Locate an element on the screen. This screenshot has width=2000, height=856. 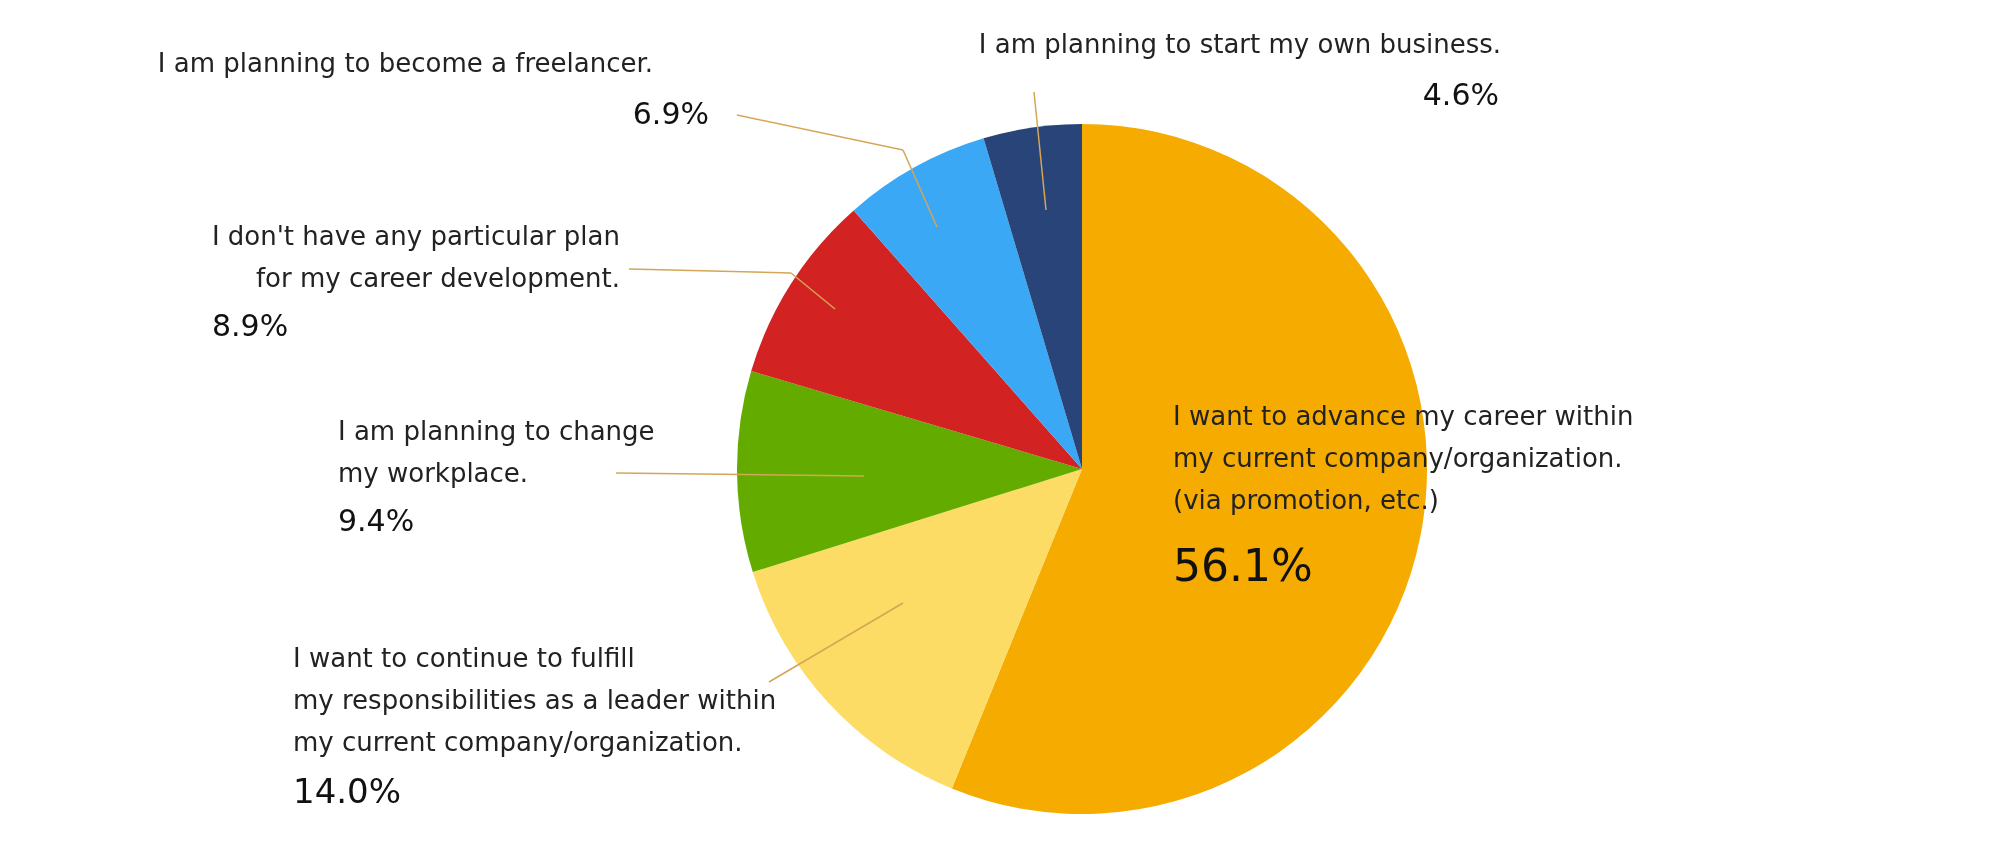
data-label: 9.4% is located at coordinates (376, 520).